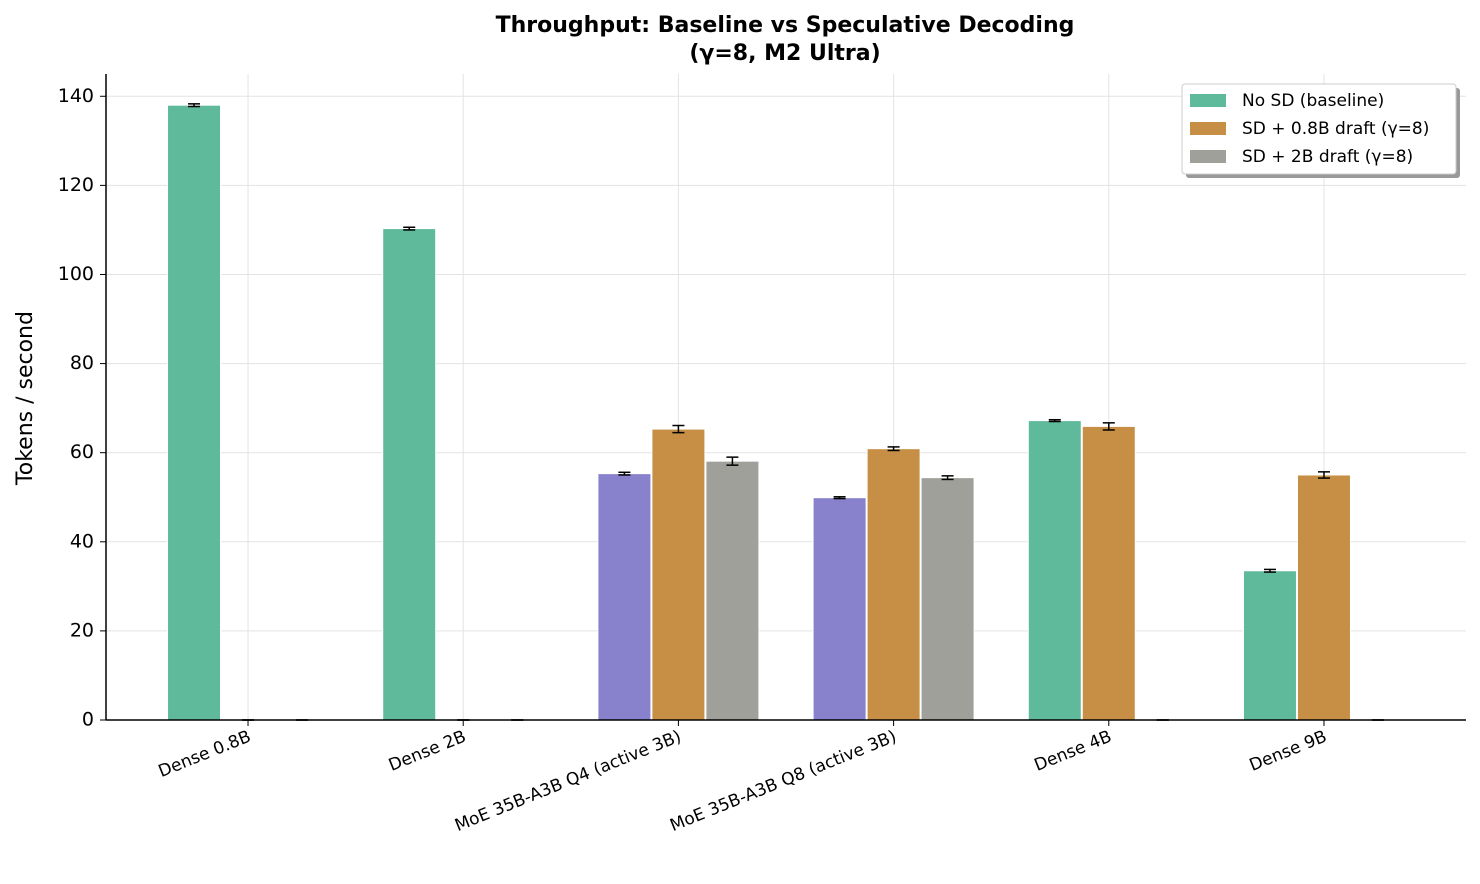 The height and width of the screenshot is (884, 1480). Describe the element at coordinates (205, 754) in the screenshot. I see `x-tick-label: Dense 0.8B` at that location.